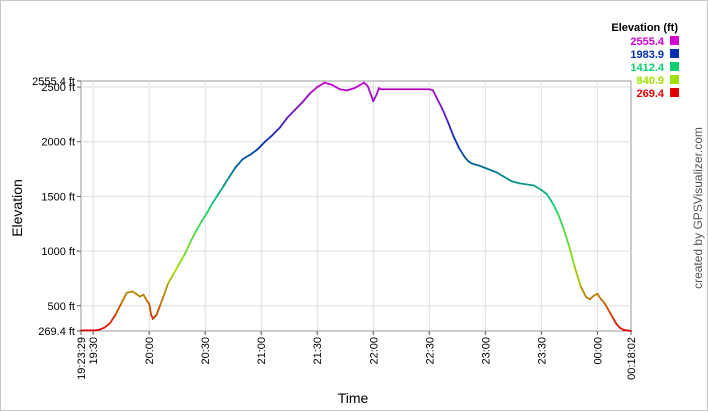  I want to click on x-tick-label: 00:18:02, so click(632, 358).